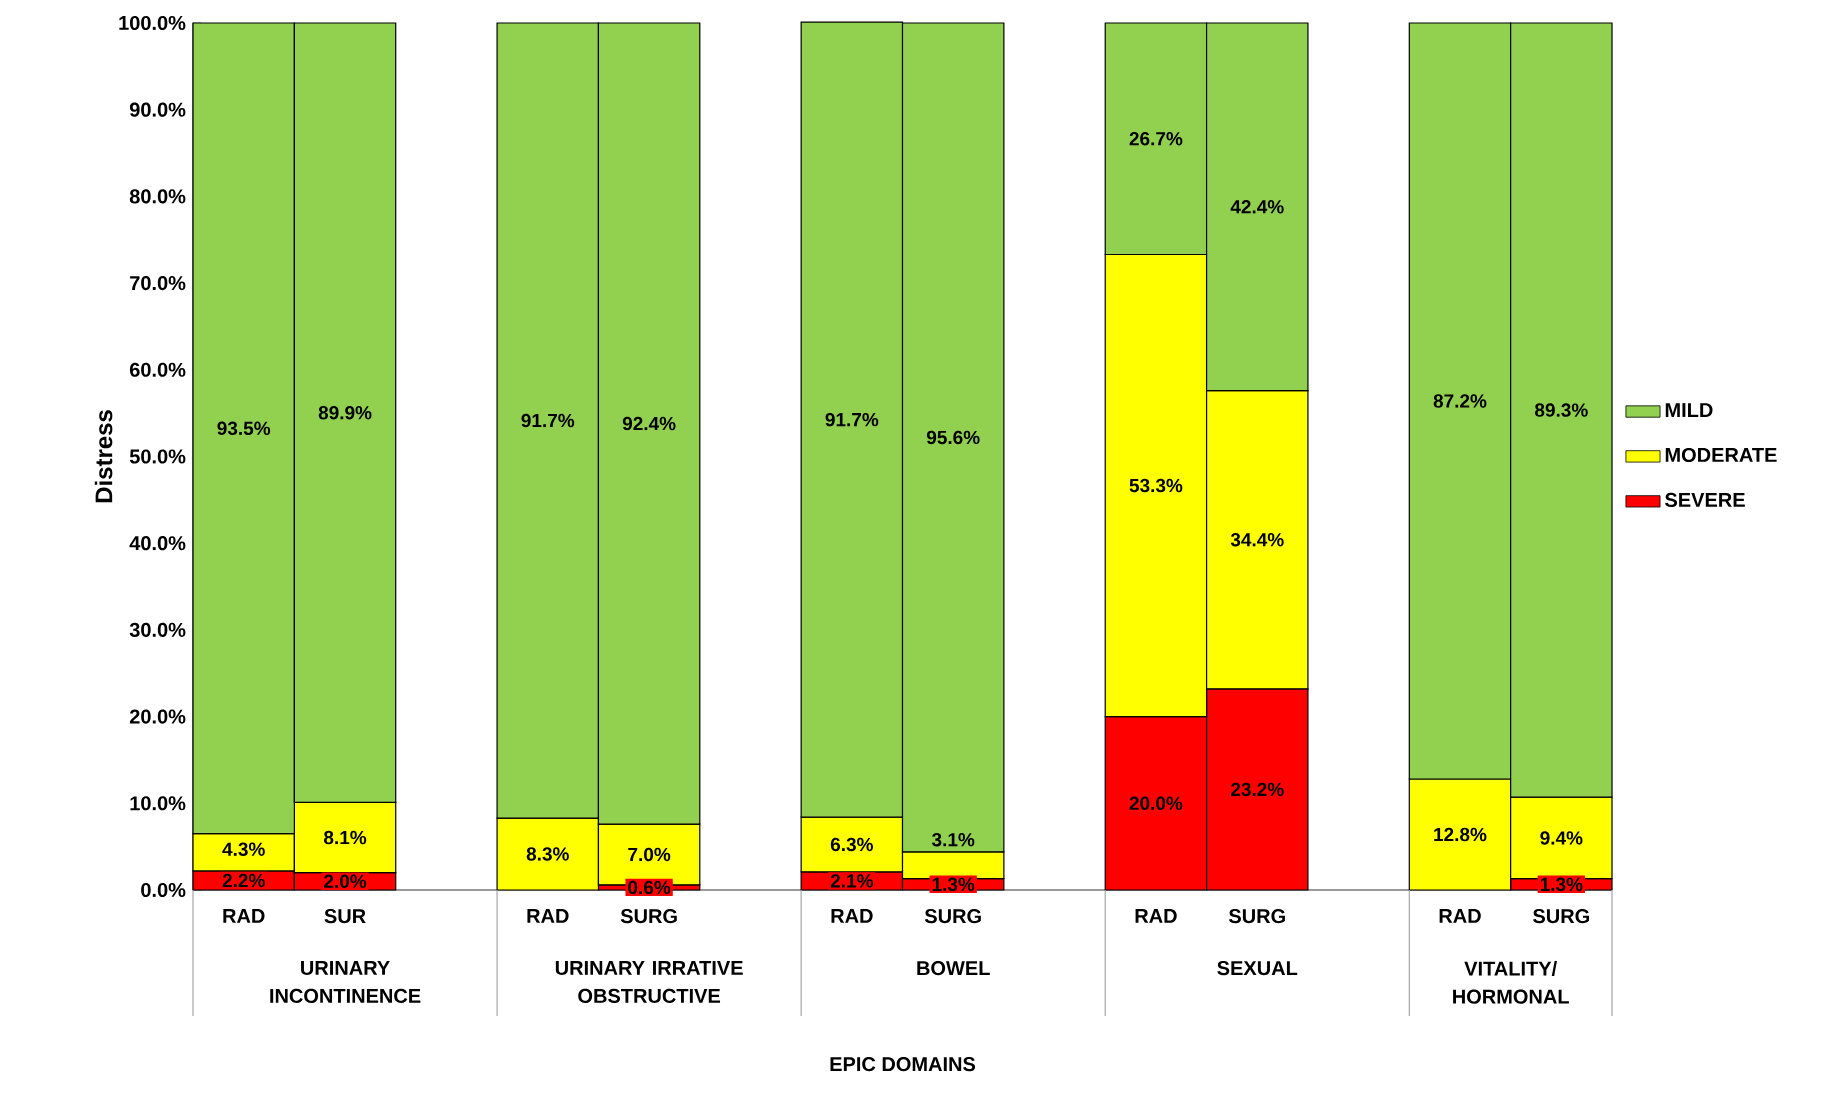  I want to click on y-tick-label: 60.0%, so click(157, 369).